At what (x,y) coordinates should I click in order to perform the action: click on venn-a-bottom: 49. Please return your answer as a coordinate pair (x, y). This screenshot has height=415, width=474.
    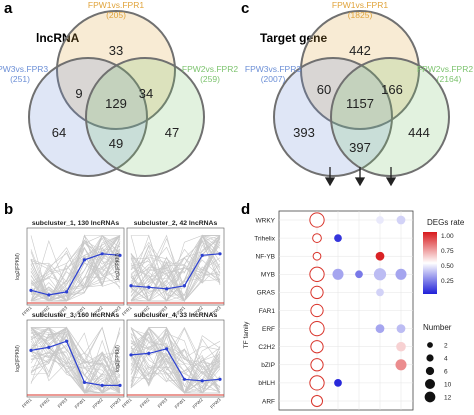
    Looking at the image, I should click on (116, 143).